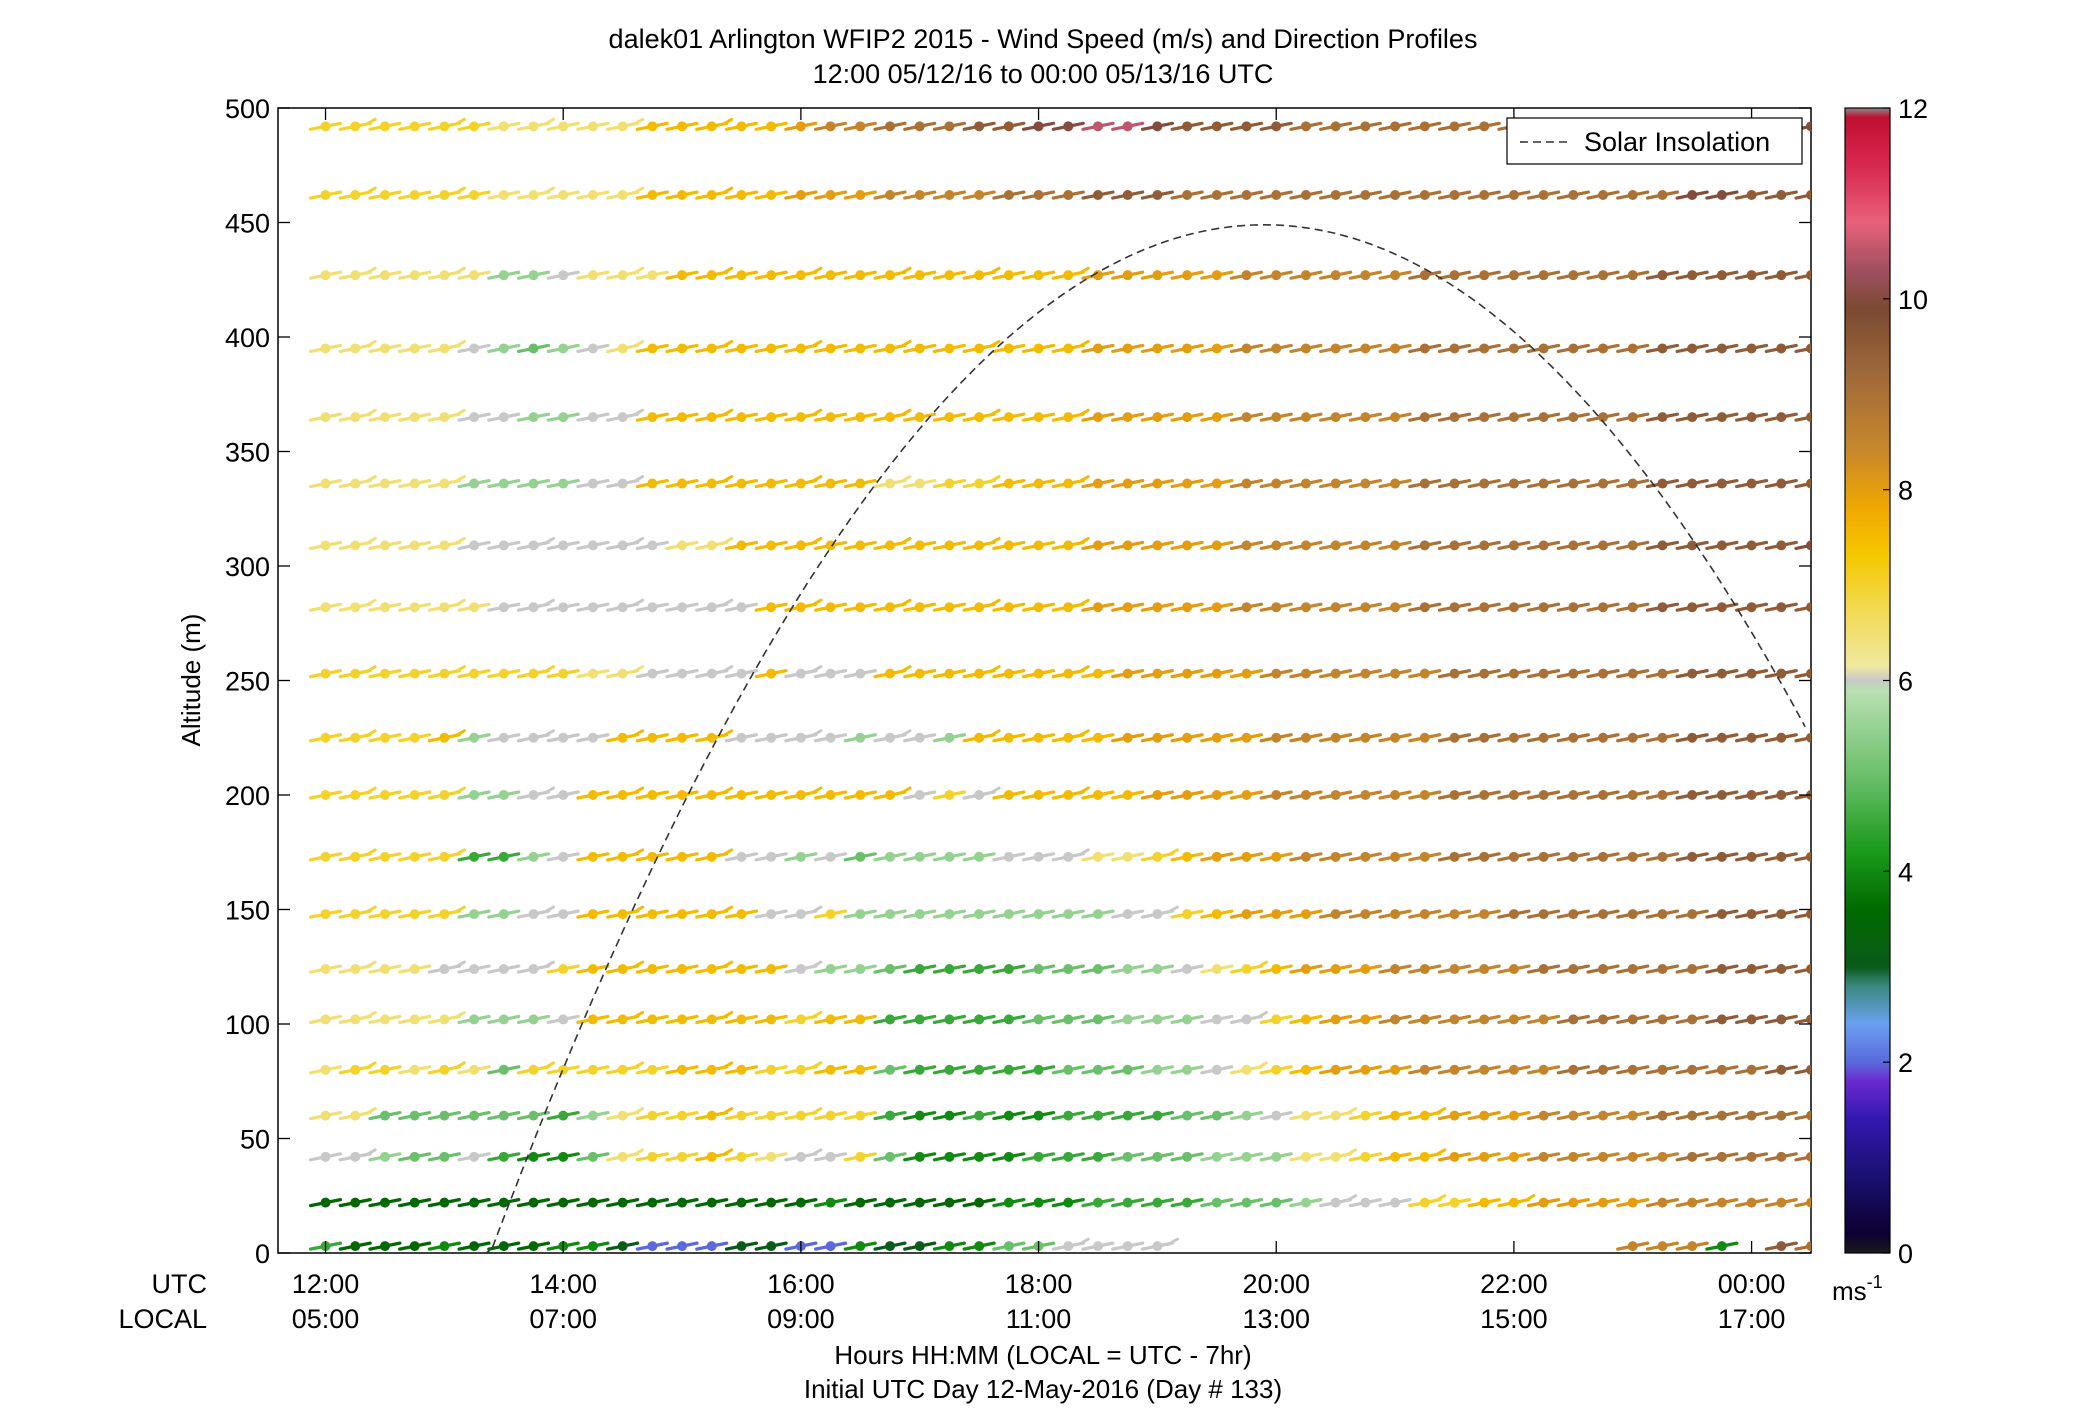 Image resolution: width=2098 pixels, height=1425 pixels. What do you see at coordinates (247, 682) in the screenshot?
I see `y-tick-label: 250` at bounding box center [247, 682].